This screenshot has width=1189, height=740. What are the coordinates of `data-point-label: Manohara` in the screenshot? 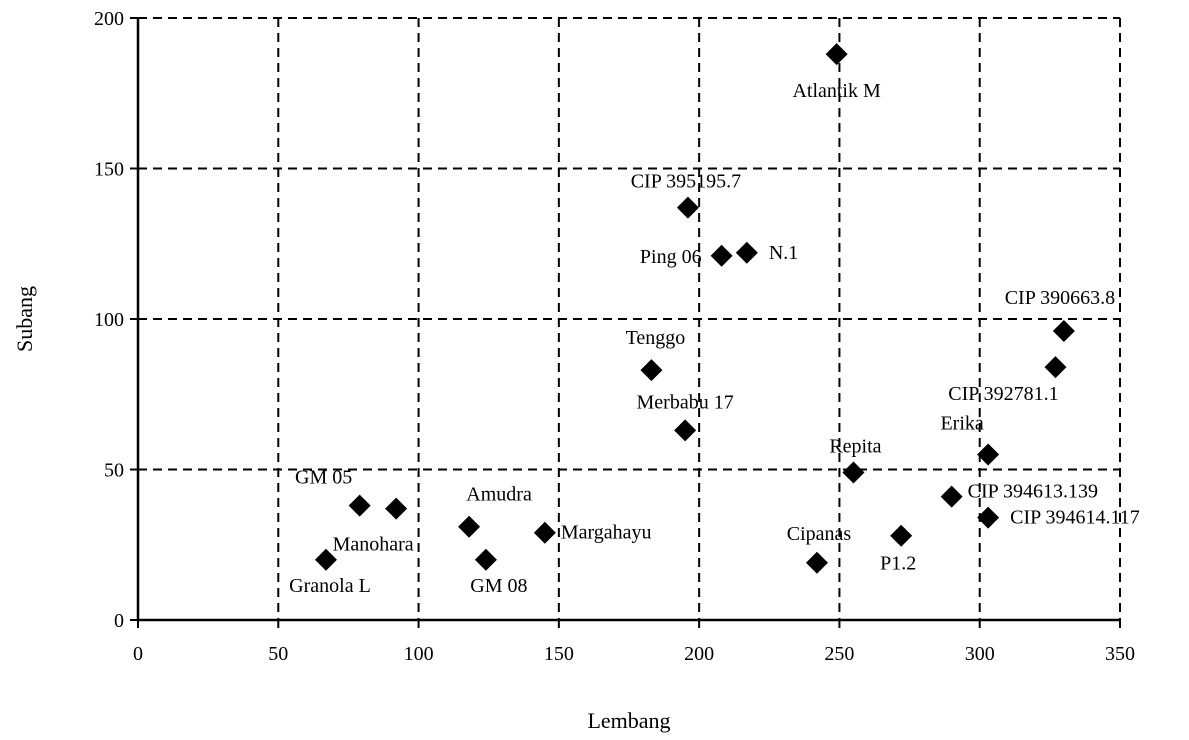 It's located at (373, 545).